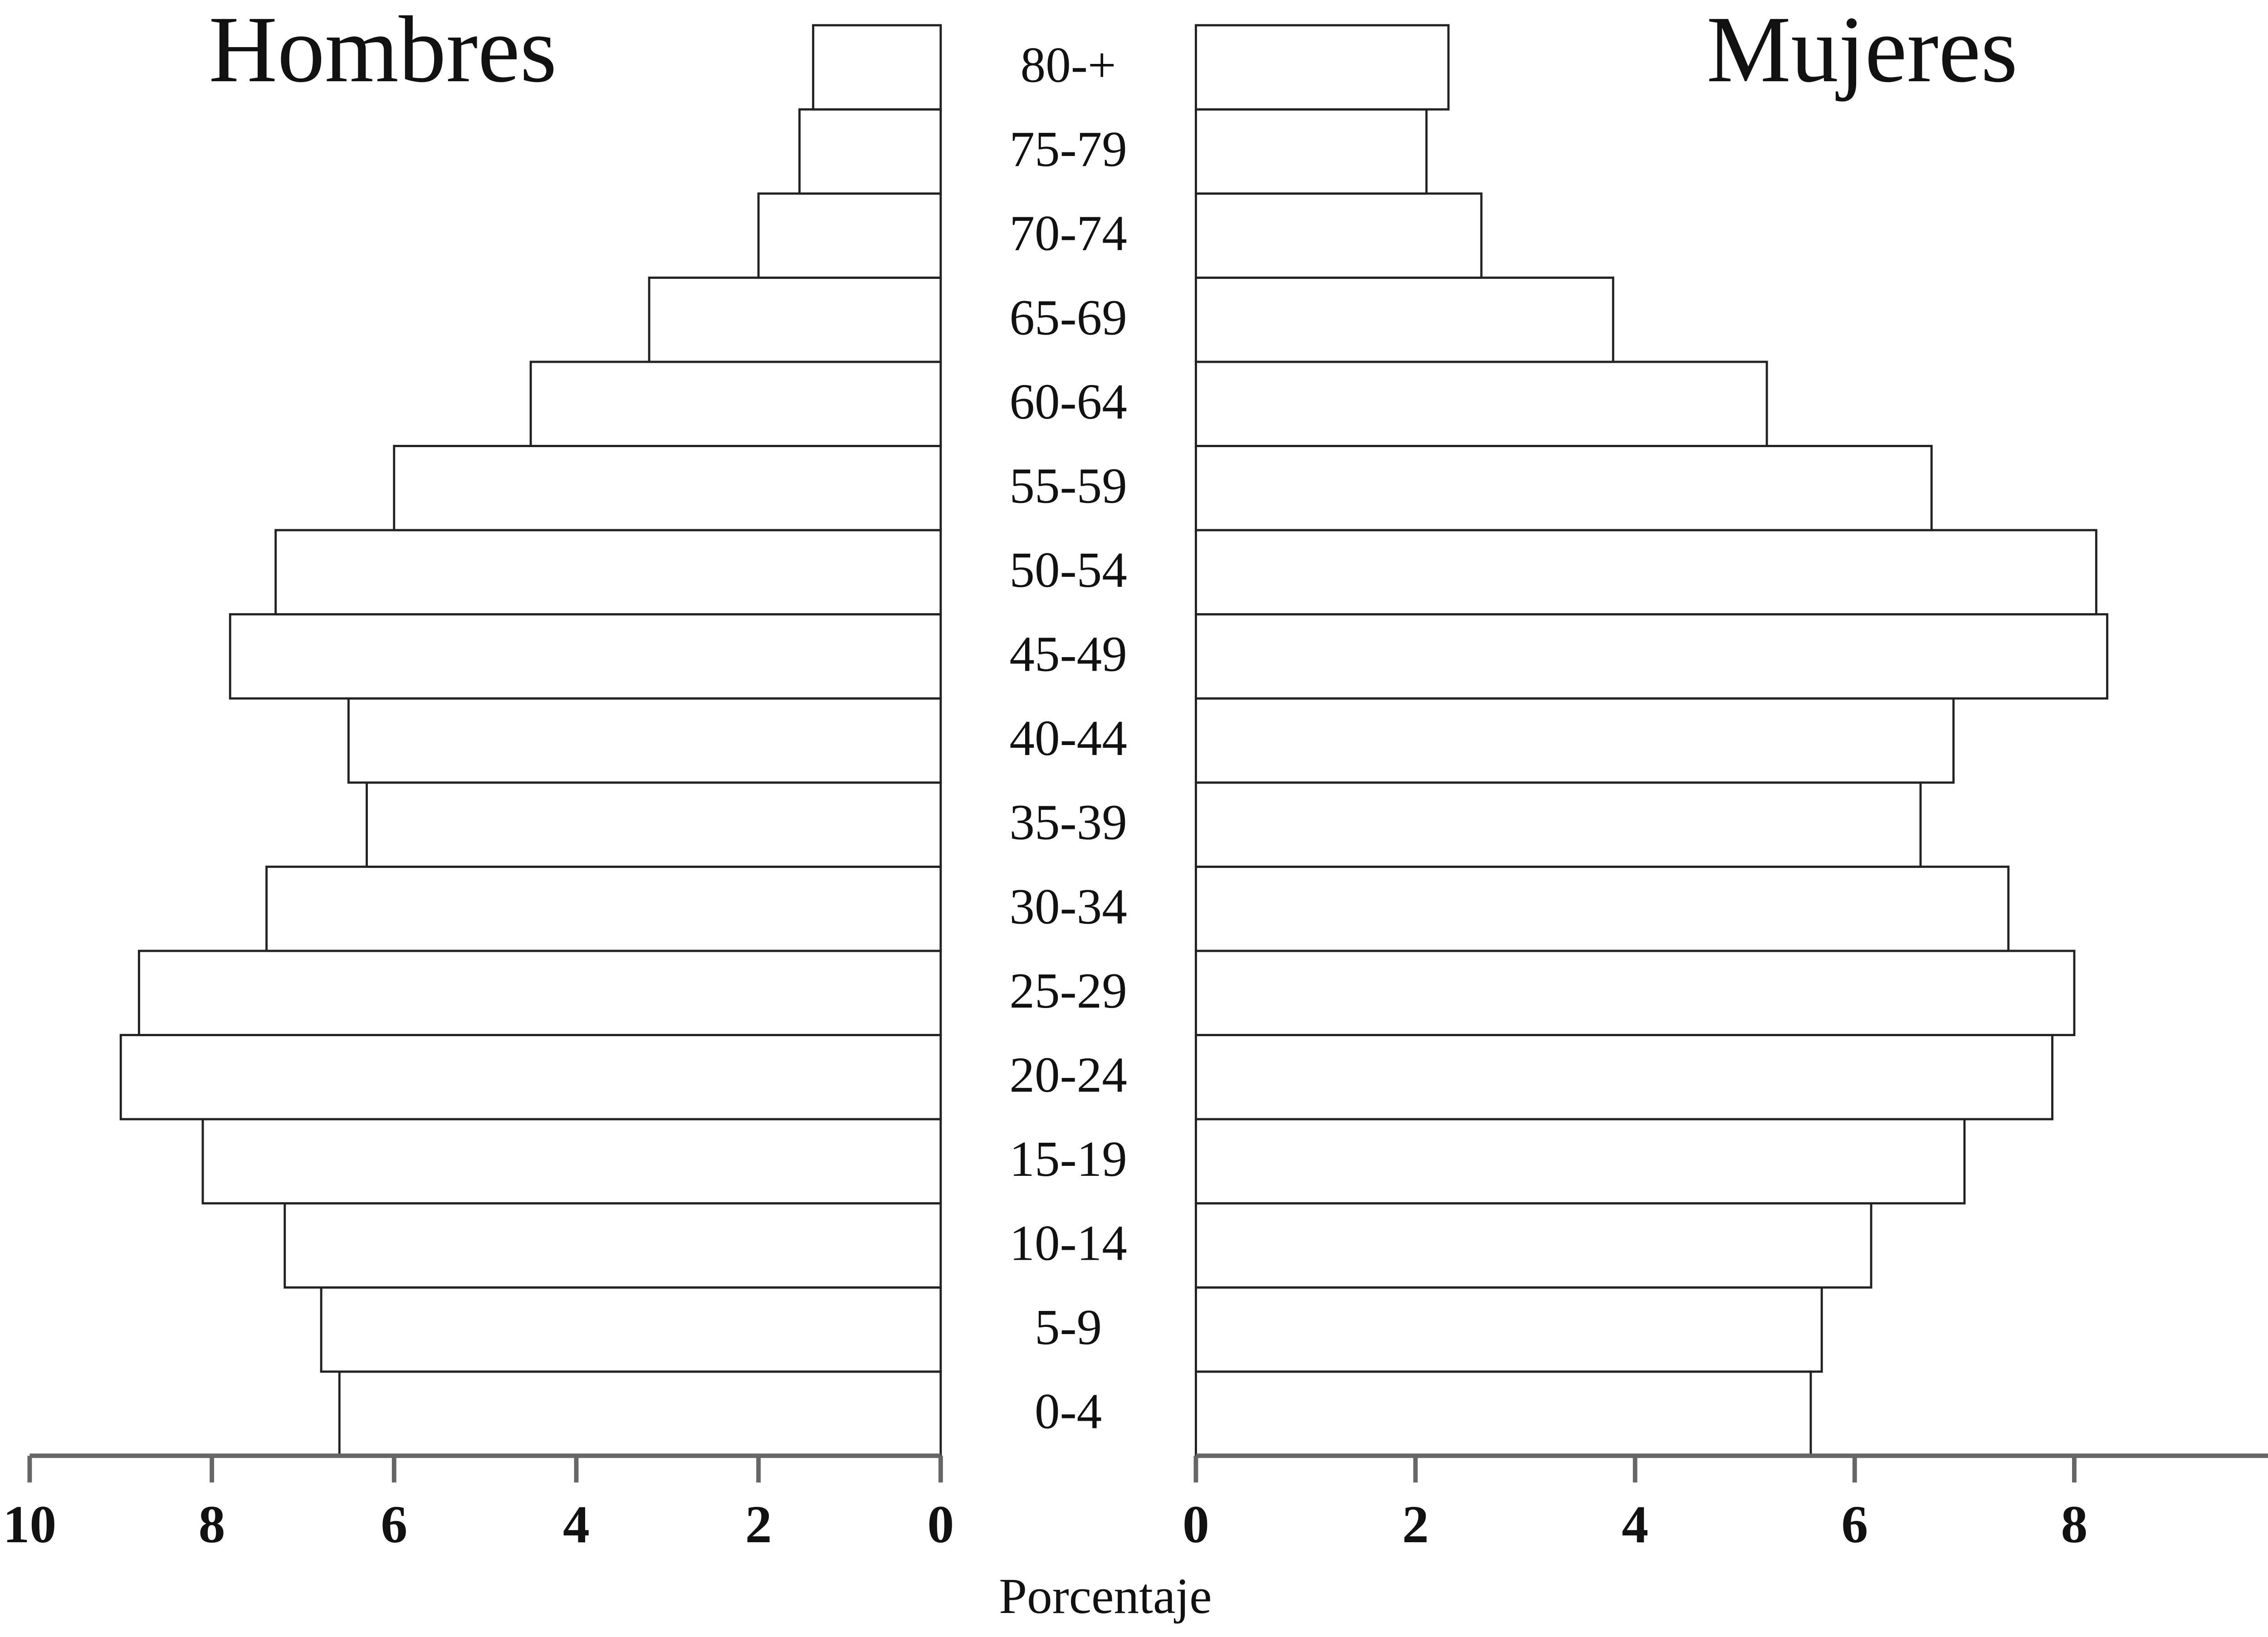 This screenshot has height=1637, width=2268. I want to click on category-label: 50-54, so click(1068, 570).